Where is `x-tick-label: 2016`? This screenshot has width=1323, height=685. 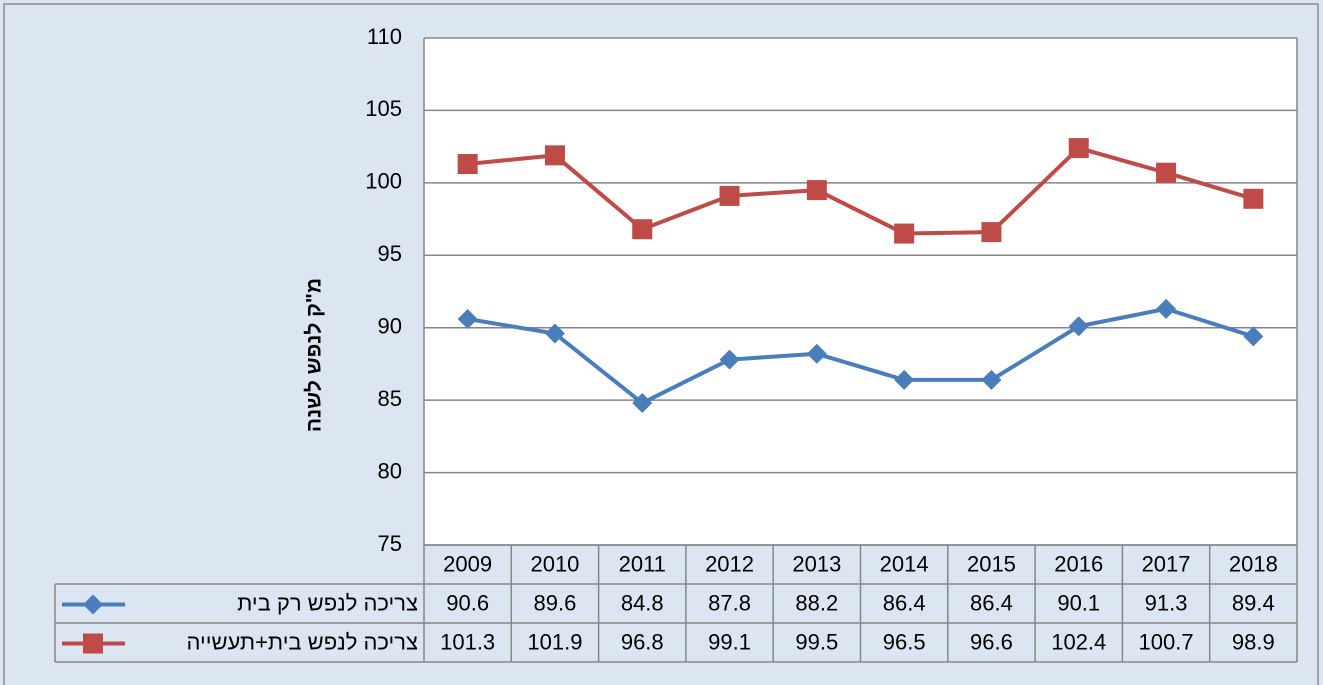
x-tick-label: 2016 is located at coordinates (1078, 563).